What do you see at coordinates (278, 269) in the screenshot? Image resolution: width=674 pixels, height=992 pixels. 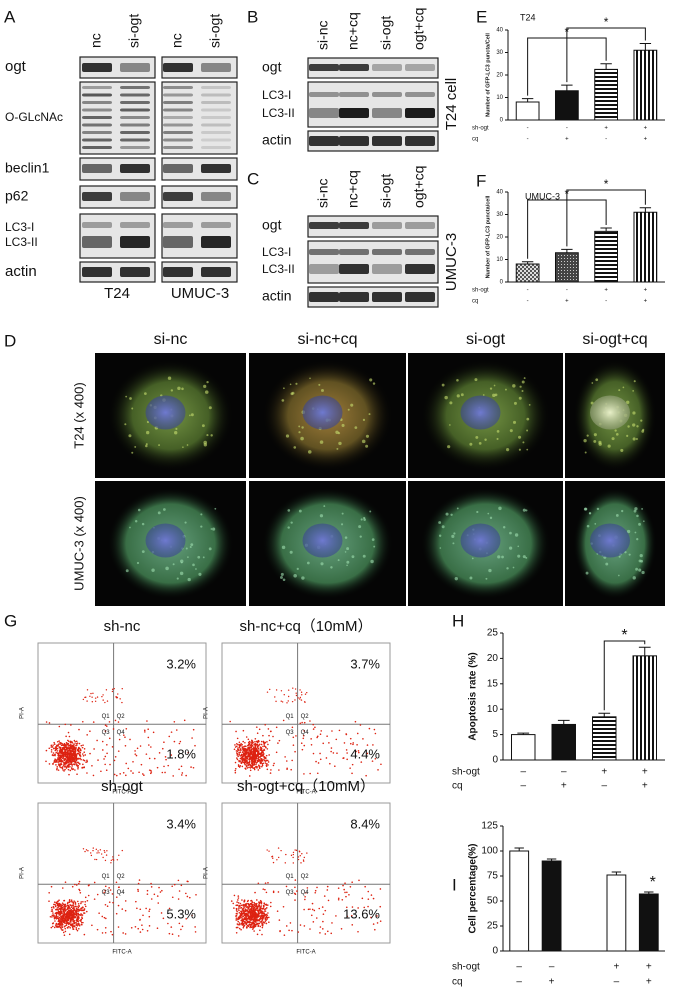 I see `row-label: LC3-II` at bounding box center [278, 269].